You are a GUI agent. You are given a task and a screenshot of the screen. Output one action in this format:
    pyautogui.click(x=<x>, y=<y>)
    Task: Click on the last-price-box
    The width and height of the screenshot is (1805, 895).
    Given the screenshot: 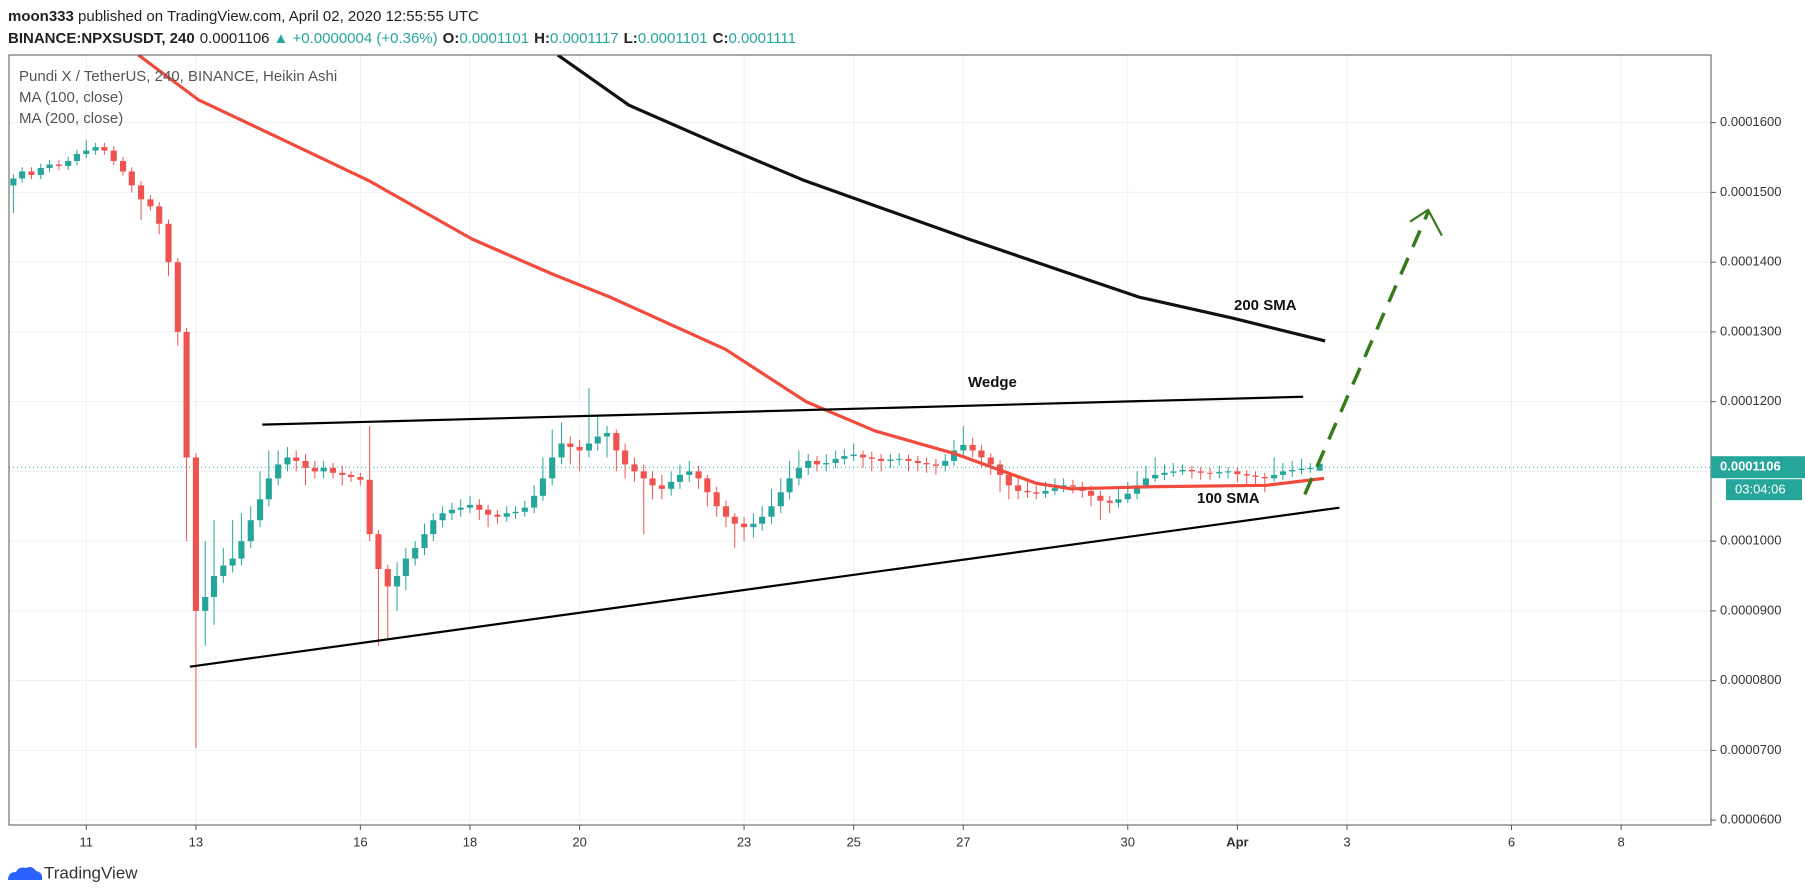 What is the action you would take?
    pyautogui.click(x=1758, y=467)
    